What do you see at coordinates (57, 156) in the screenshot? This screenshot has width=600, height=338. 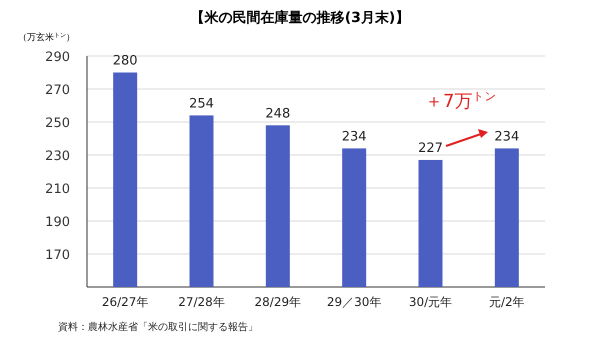 I see `y-tick-label: 230` at bounding box center [57, 156].